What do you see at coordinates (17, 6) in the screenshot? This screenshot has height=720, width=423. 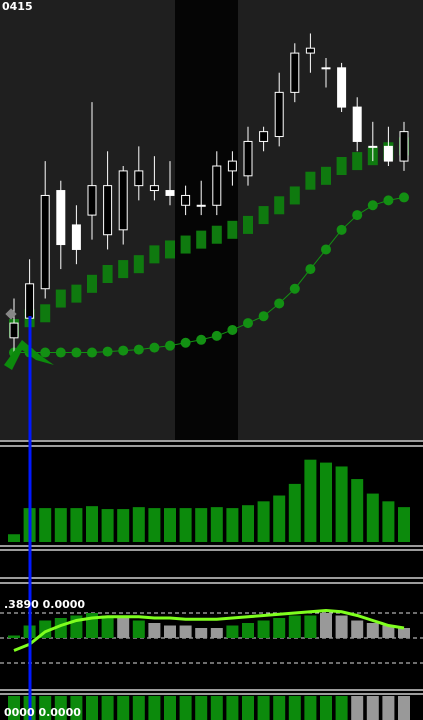 I see `panel-label: 0415` at bounding box center [17, 6].